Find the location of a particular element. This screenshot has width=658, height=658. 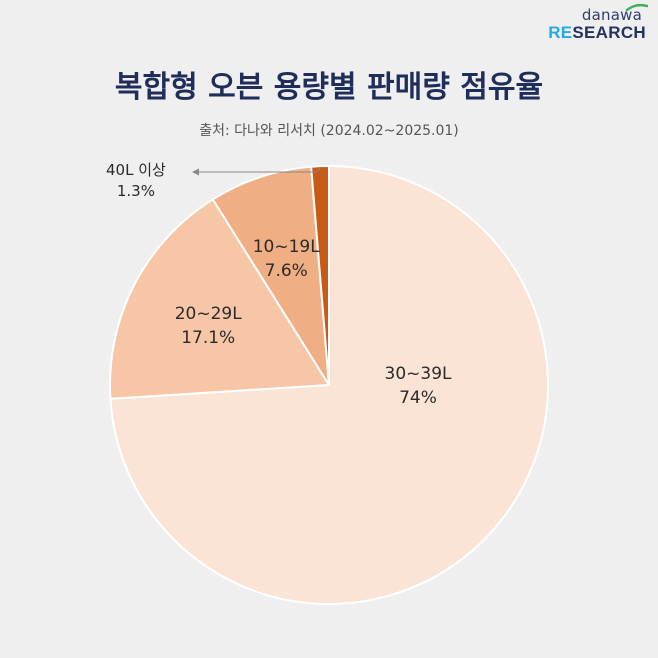

logo-wordmark-top: danawa is located at coordinates (598, 13).